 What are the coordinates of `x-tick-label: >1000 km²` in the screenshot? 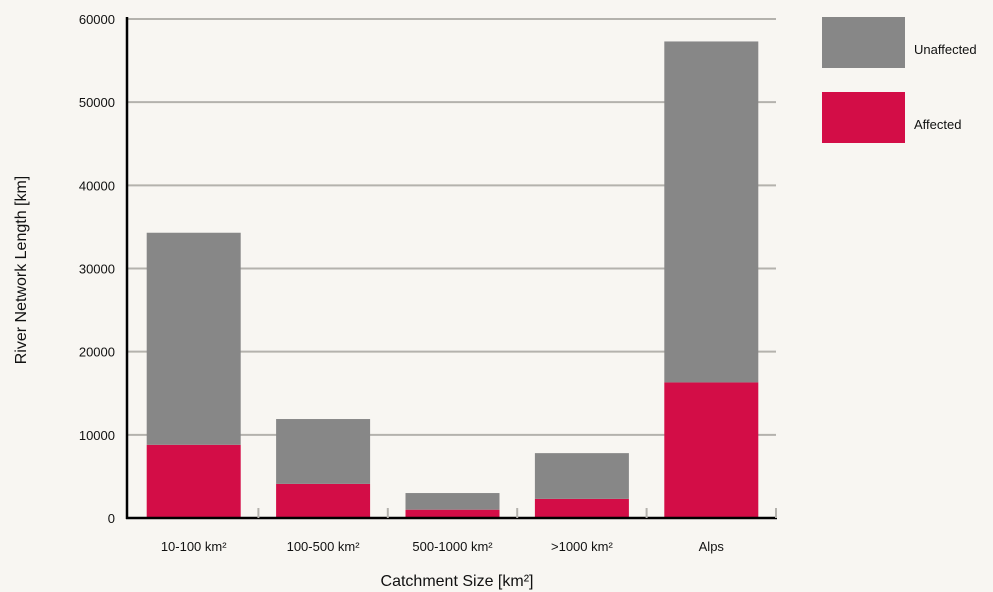 It's located at (582, 546).